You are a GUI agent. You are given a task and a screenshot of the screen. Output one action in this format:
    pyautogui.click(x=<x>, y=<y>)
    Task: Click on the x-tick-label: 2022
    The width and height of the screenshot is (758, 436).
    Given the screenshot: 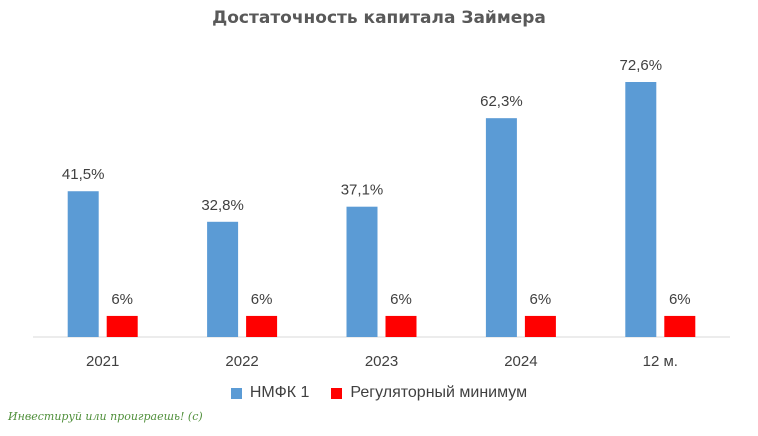 What is the action you would take?
    pyautogui.click(x=241, y=361)
    